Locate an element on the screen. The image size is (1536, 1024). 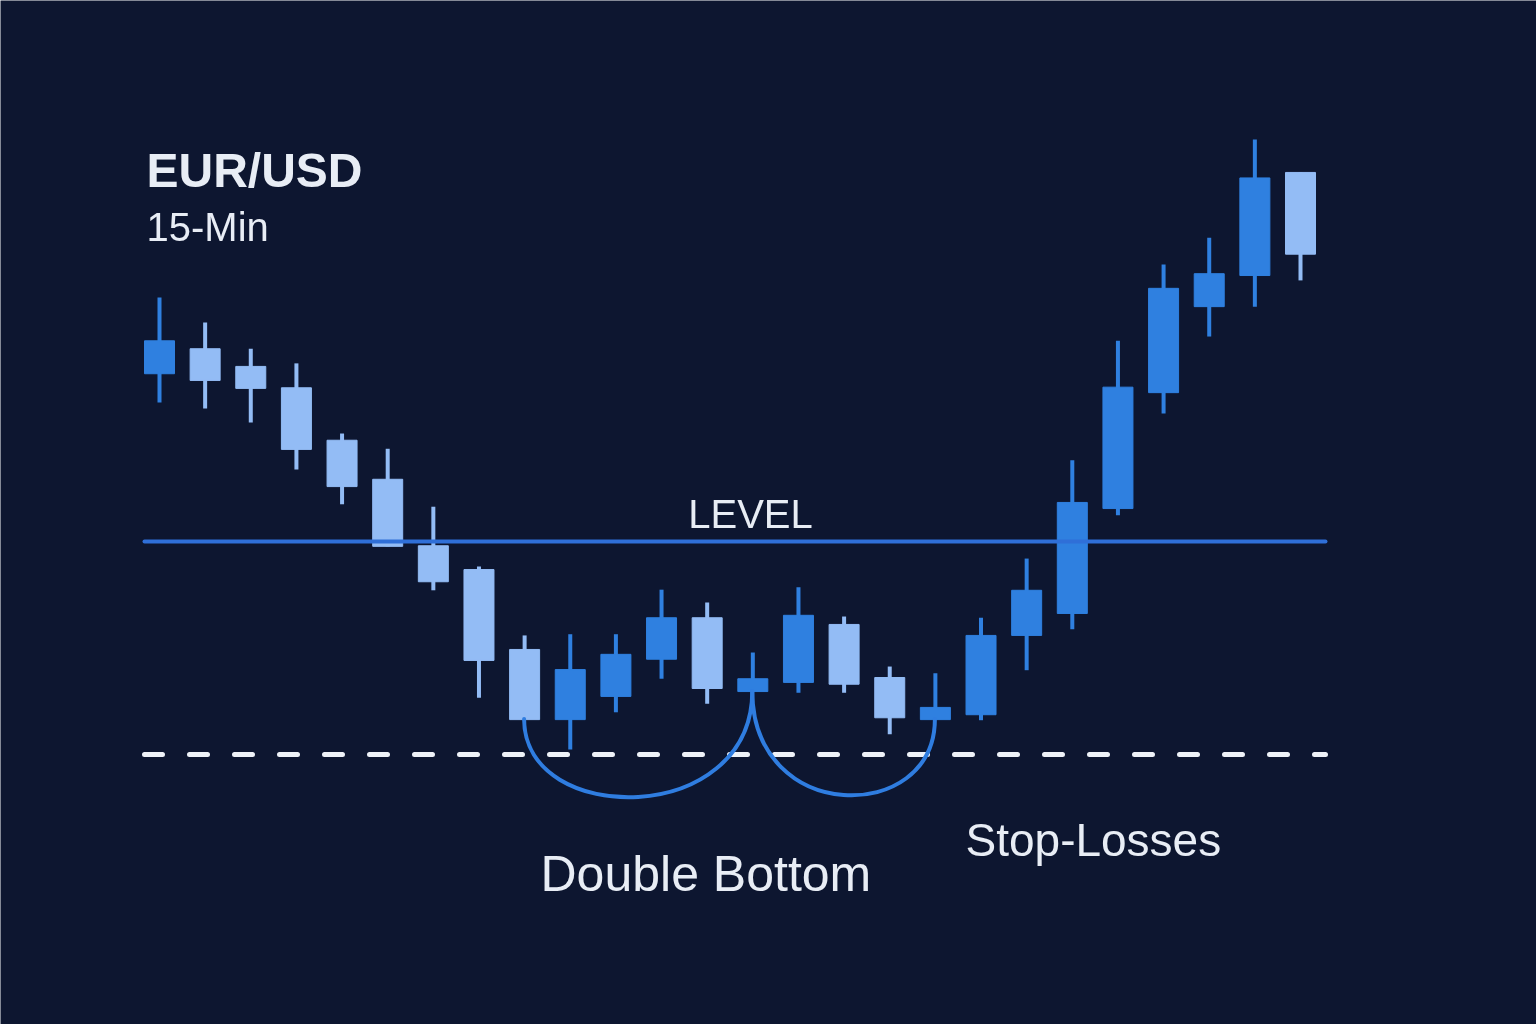
chart-title: EUR/USD is located at coordinates (254, 170).